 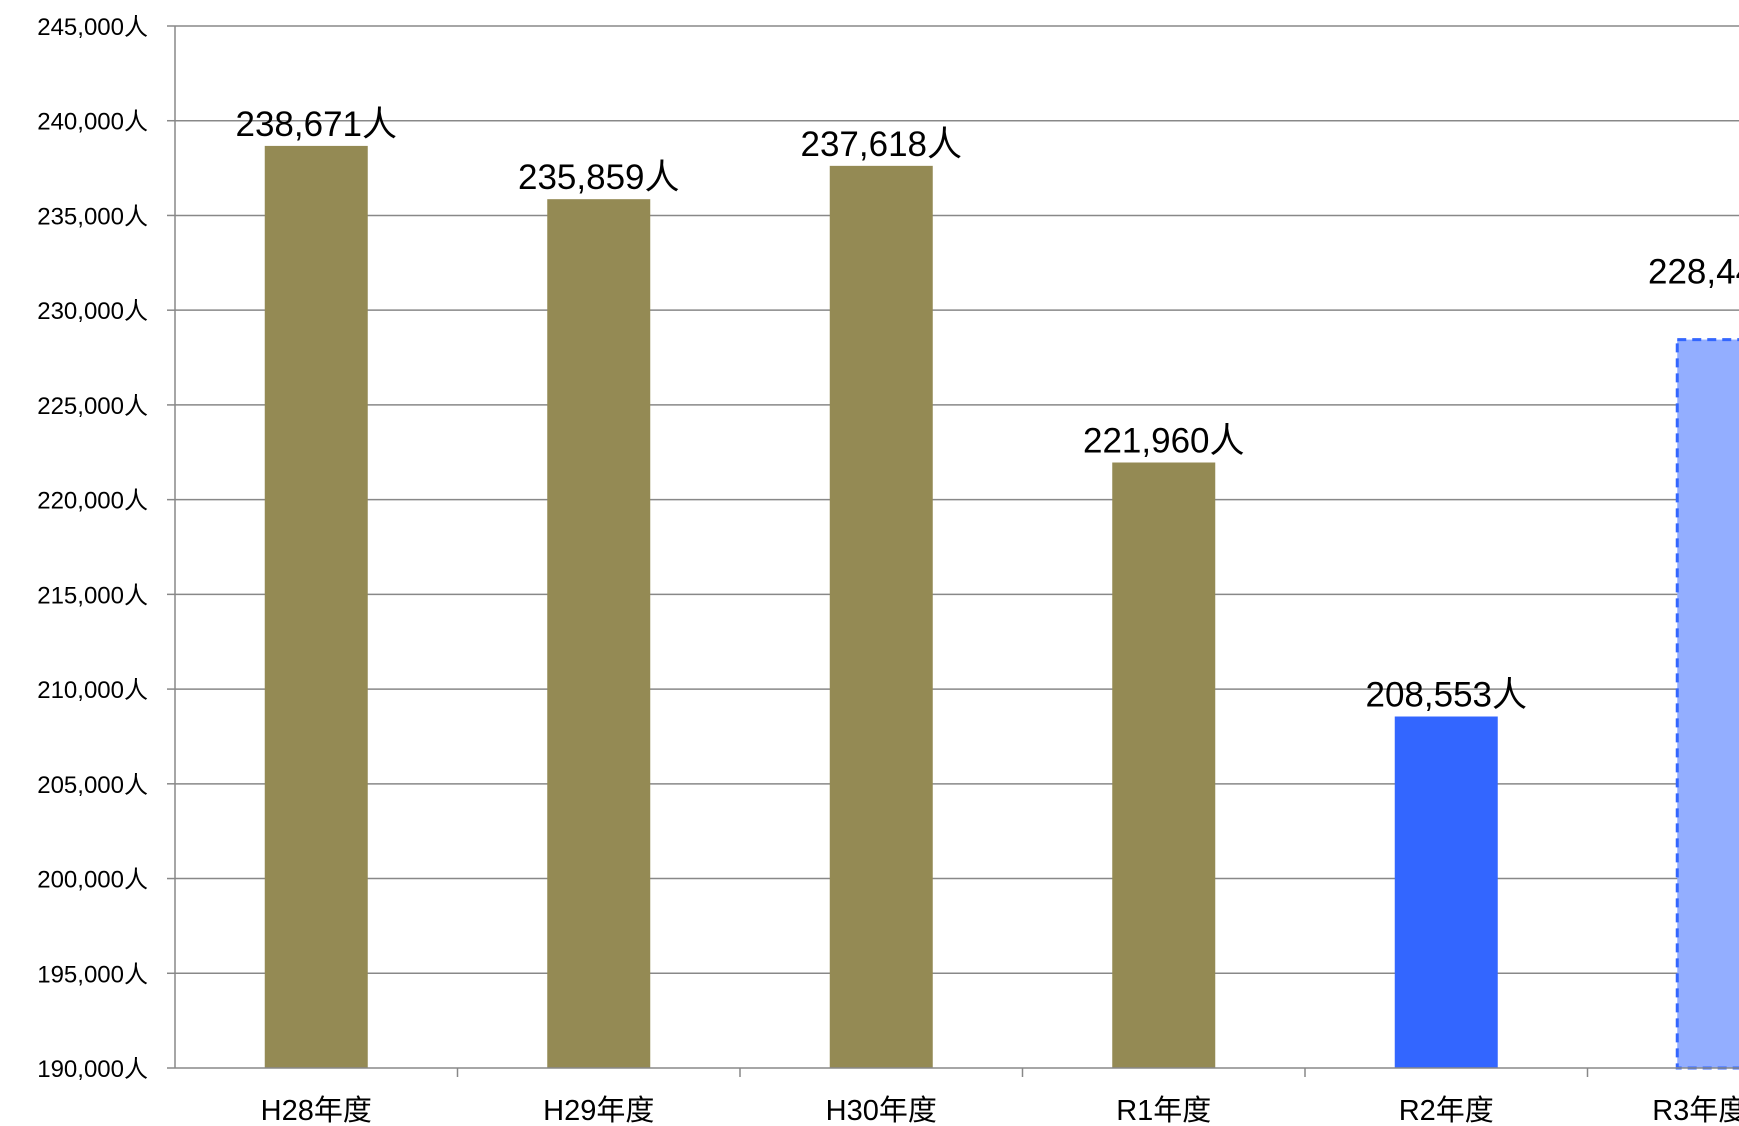 What do you see at coordinates (881, 1110) in the screenshot?
I see `x-category-label: H30年度` at bounding box center [881, 1110].